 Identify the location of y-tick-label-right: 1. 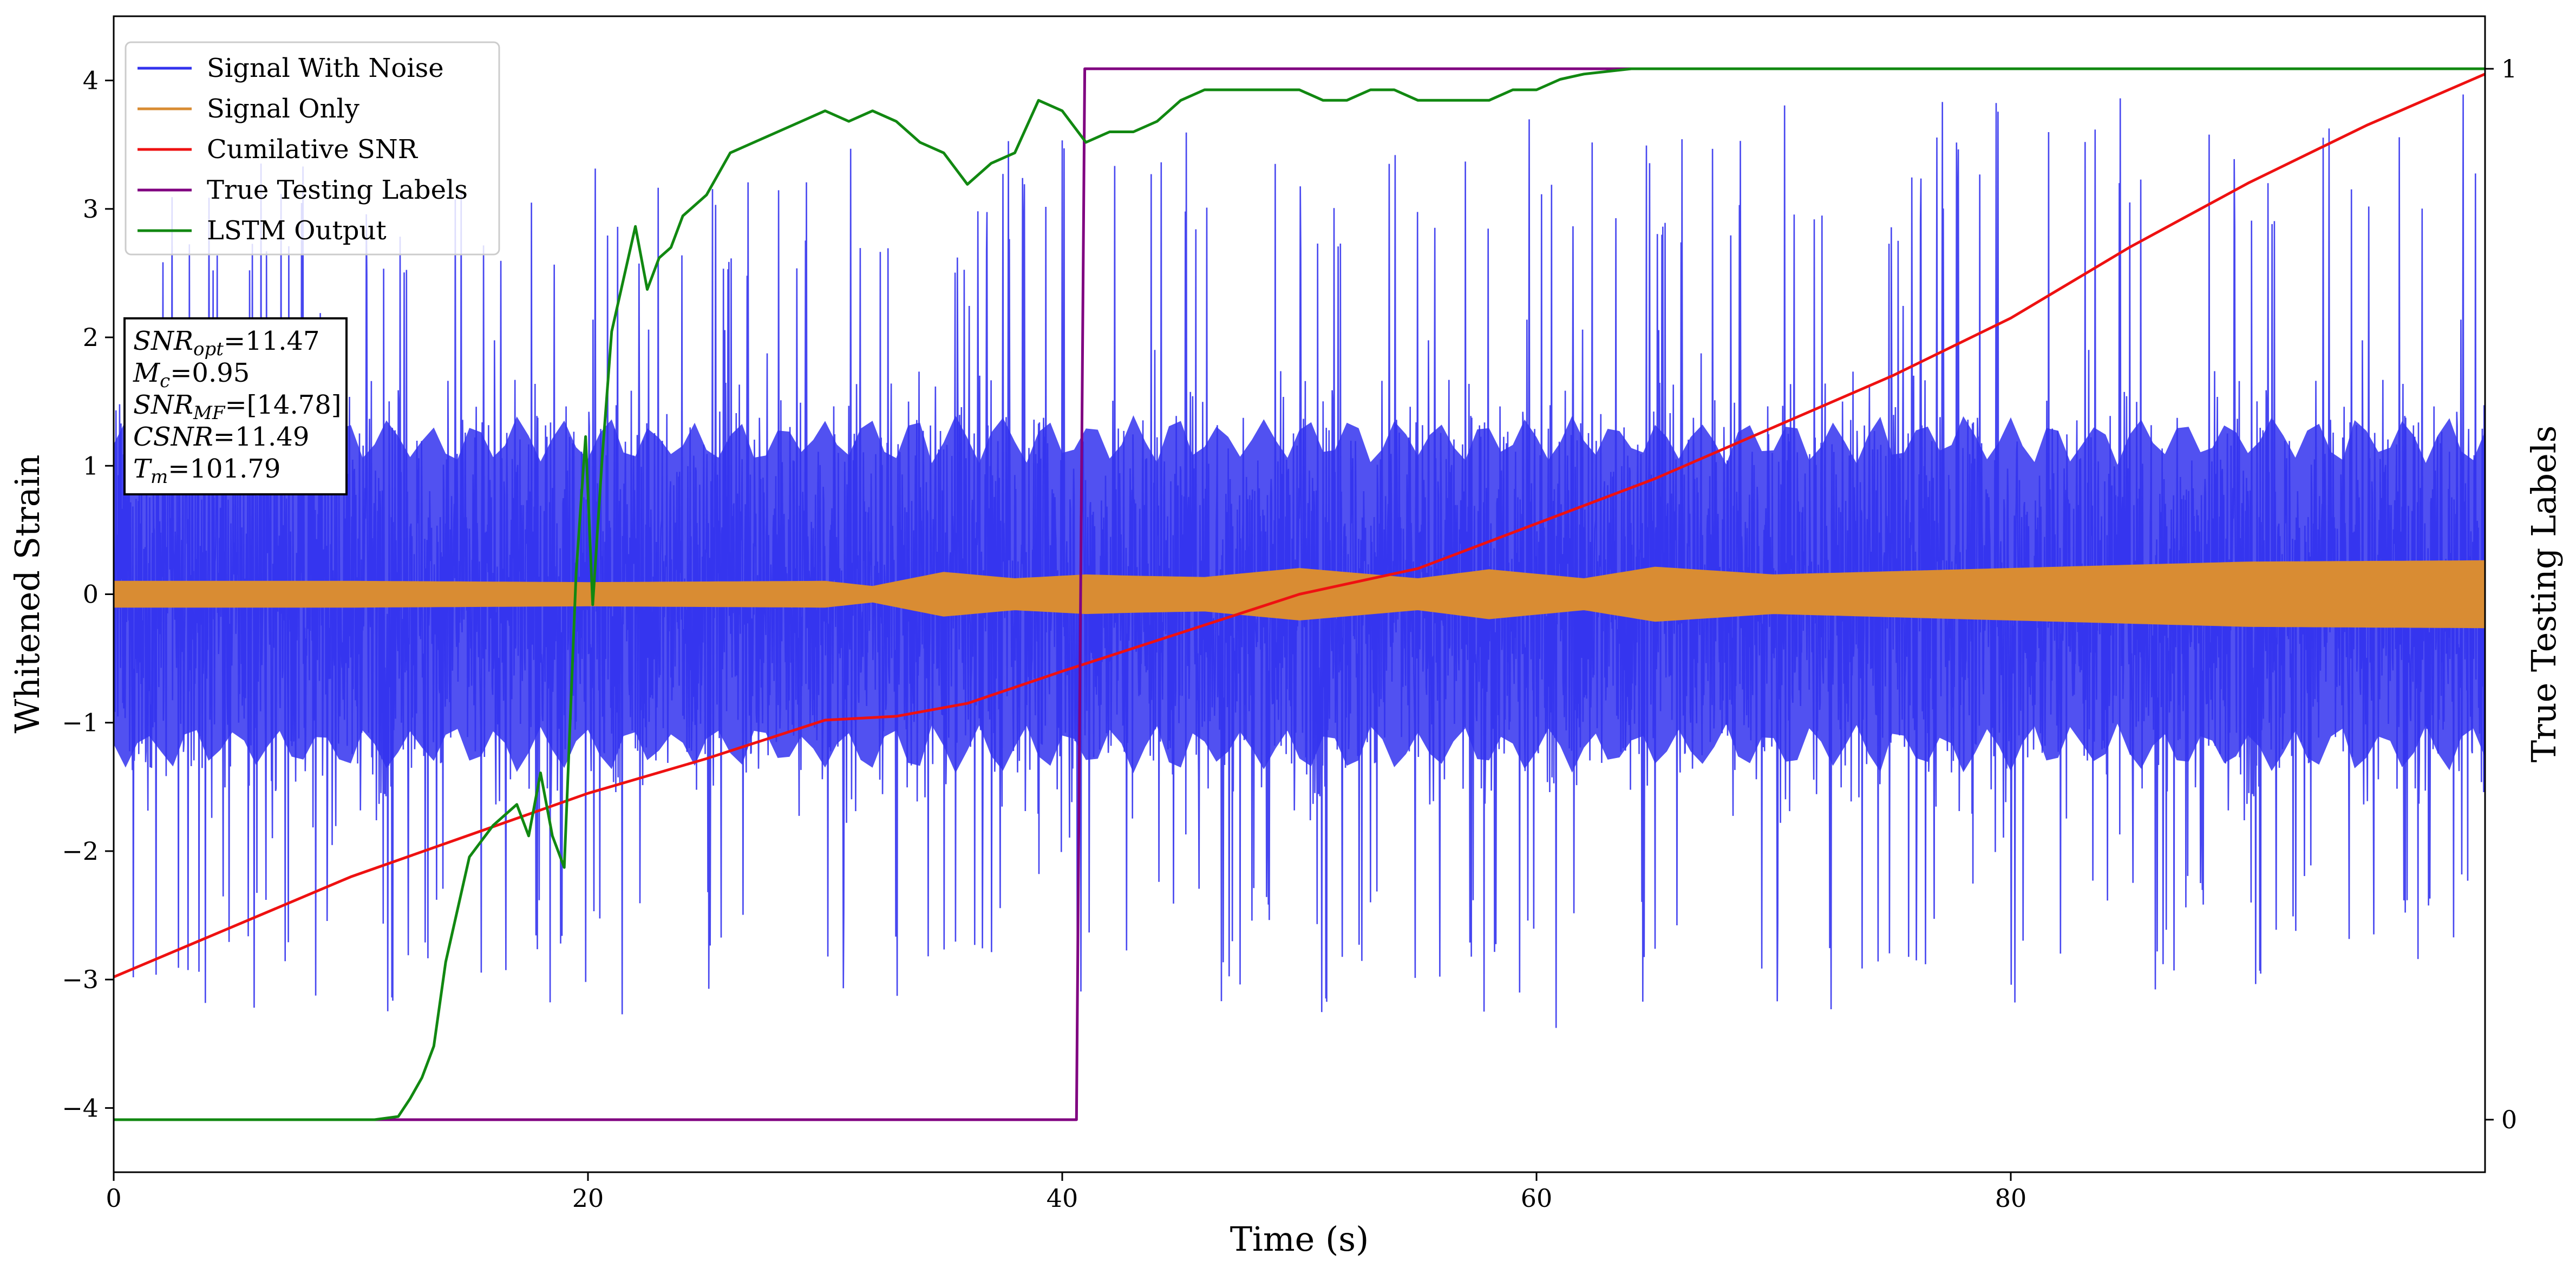
(2509, 68).